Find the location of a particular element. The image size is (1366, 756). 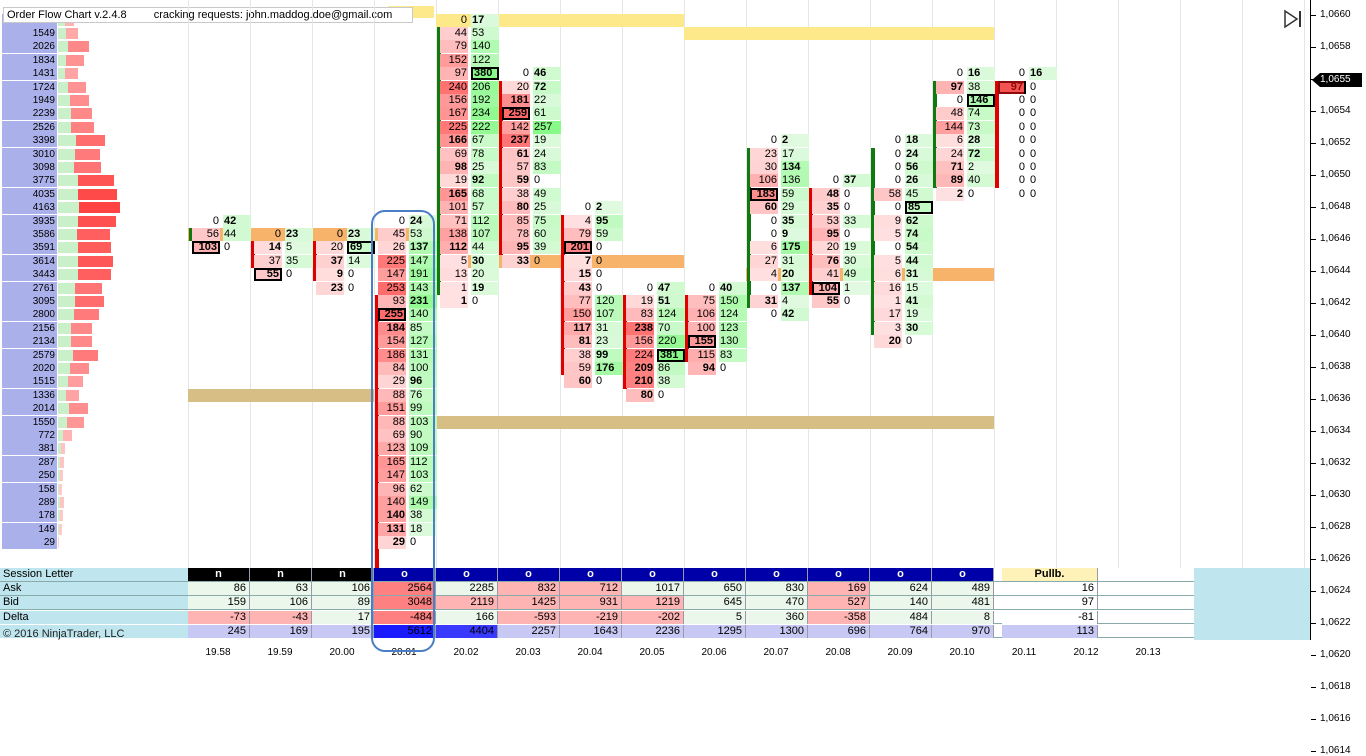

footprint-cell: 79 140 is located at coordinates (469, 47).